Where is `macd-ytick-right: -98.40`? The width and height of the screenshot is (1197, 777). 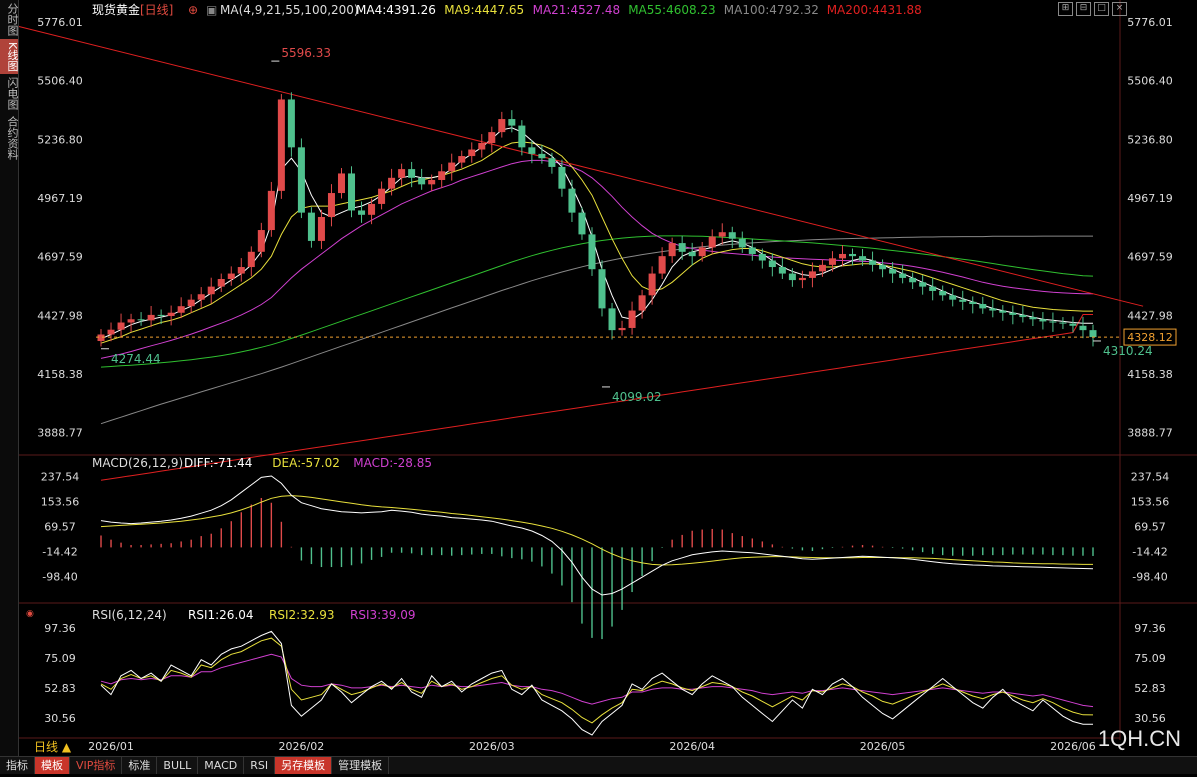
macd-ytick-right: -98.40 is located at coordinates (1149, 577).